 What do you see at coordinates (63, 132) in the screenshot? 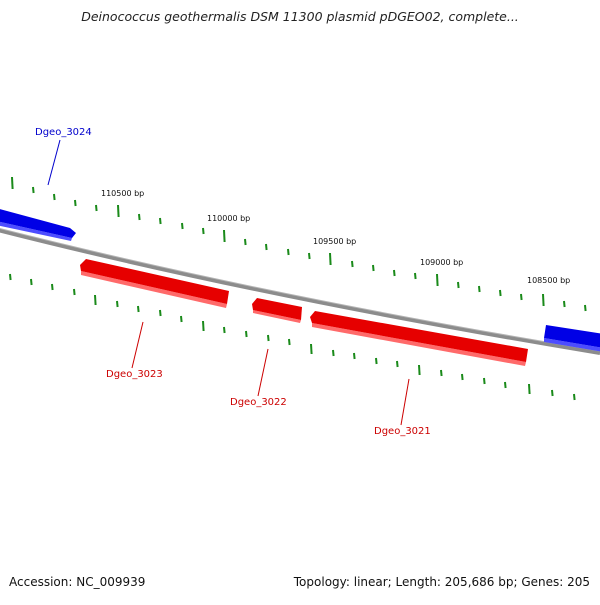
I see `gene-label: Dgeo_3024` at bounding box center [63, 132].